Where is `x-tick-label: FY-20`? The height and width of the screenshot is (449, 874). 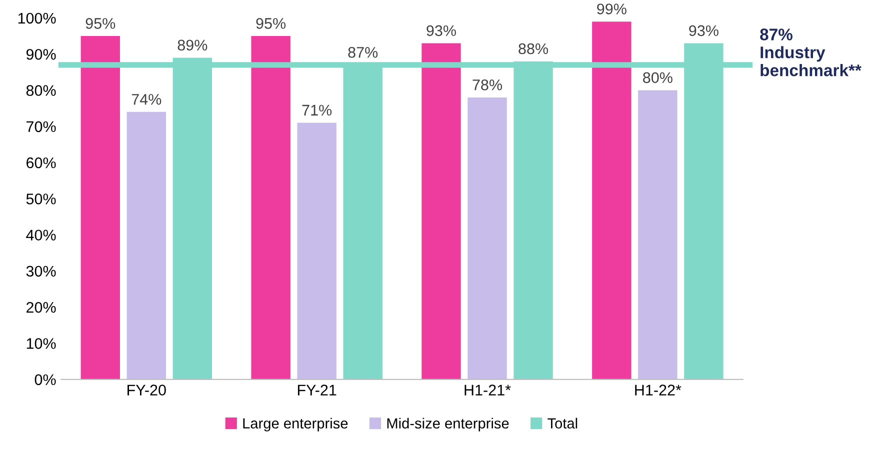
x-tick-label: FY-20 is located at coordinates (147, 390).